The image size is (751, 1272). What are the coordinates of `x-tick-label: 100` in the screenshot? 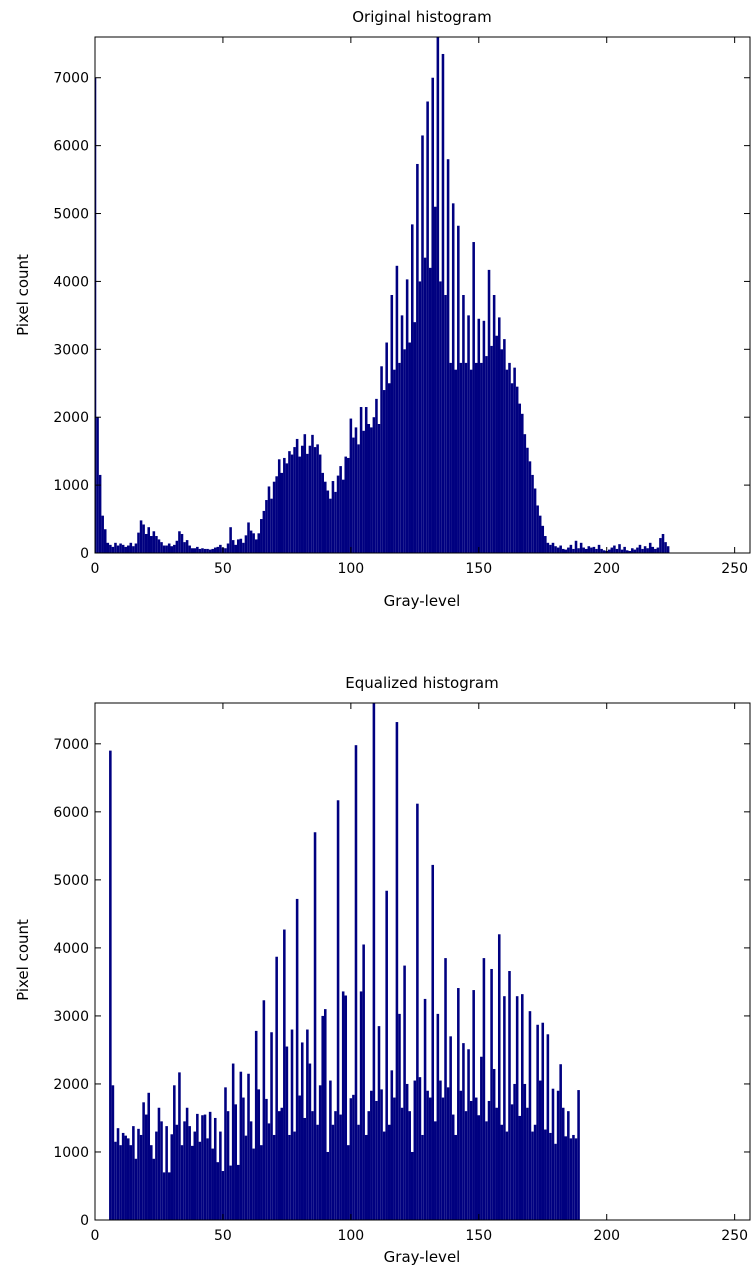 It's located at (350, 569).